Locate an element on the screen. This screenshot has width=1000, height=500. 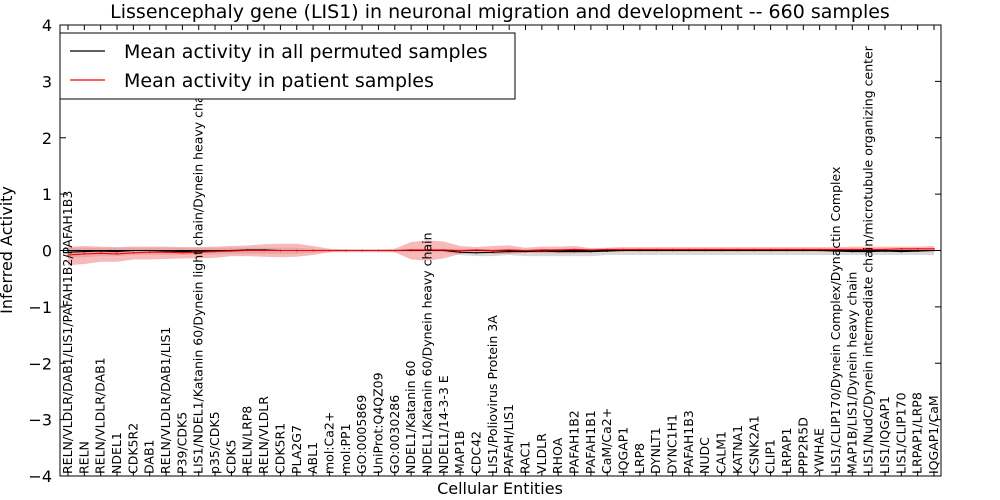
y-tick-label: 4 is located at coordinates (47, 25).